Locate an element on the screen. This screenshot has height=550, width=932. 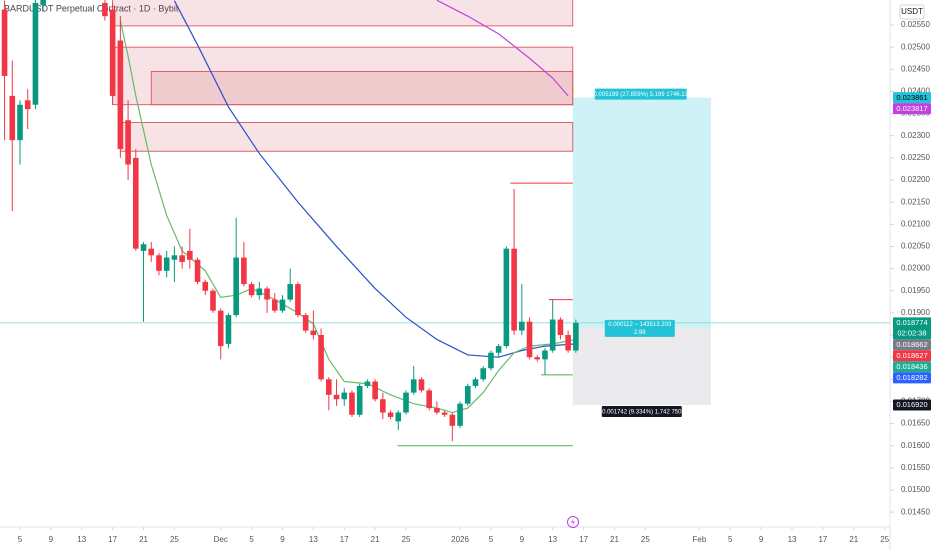
y-tick-label: 0.01950 is located at coordinates (915, 290).